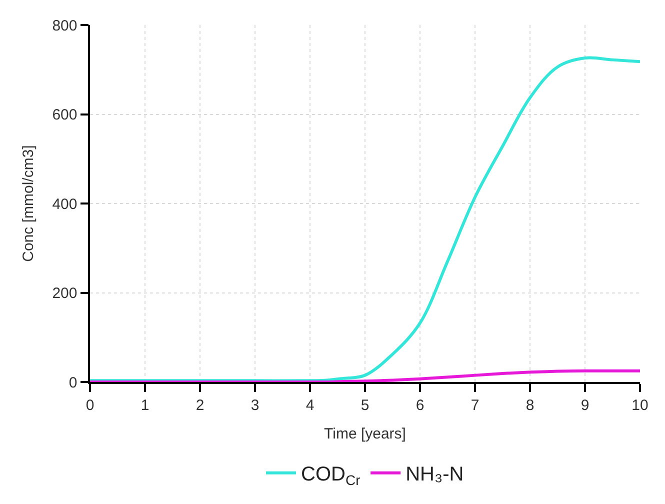 The image size is (665, 504). What do you see at coordinates (365, 433) in the screenshot?
I see `x-axis-title: Time [years]` at bounding box center [365, 433].